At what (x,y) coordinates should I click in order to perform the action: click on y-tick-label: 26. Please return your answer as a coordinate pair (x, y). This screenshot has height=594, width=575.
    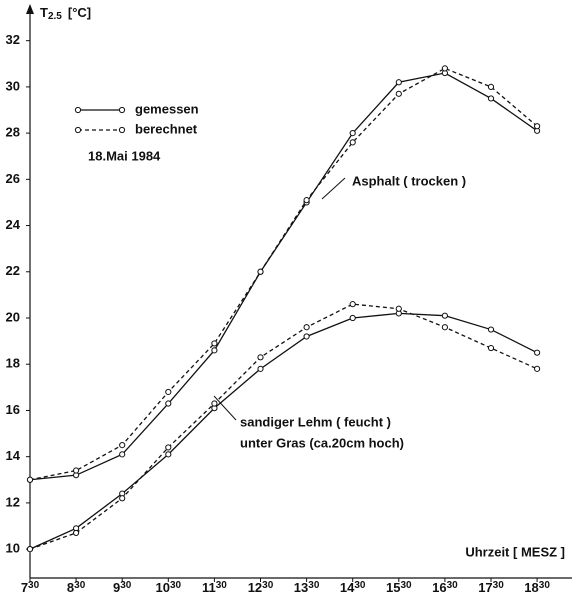
    Looking at the image, I should click on (13, 178).